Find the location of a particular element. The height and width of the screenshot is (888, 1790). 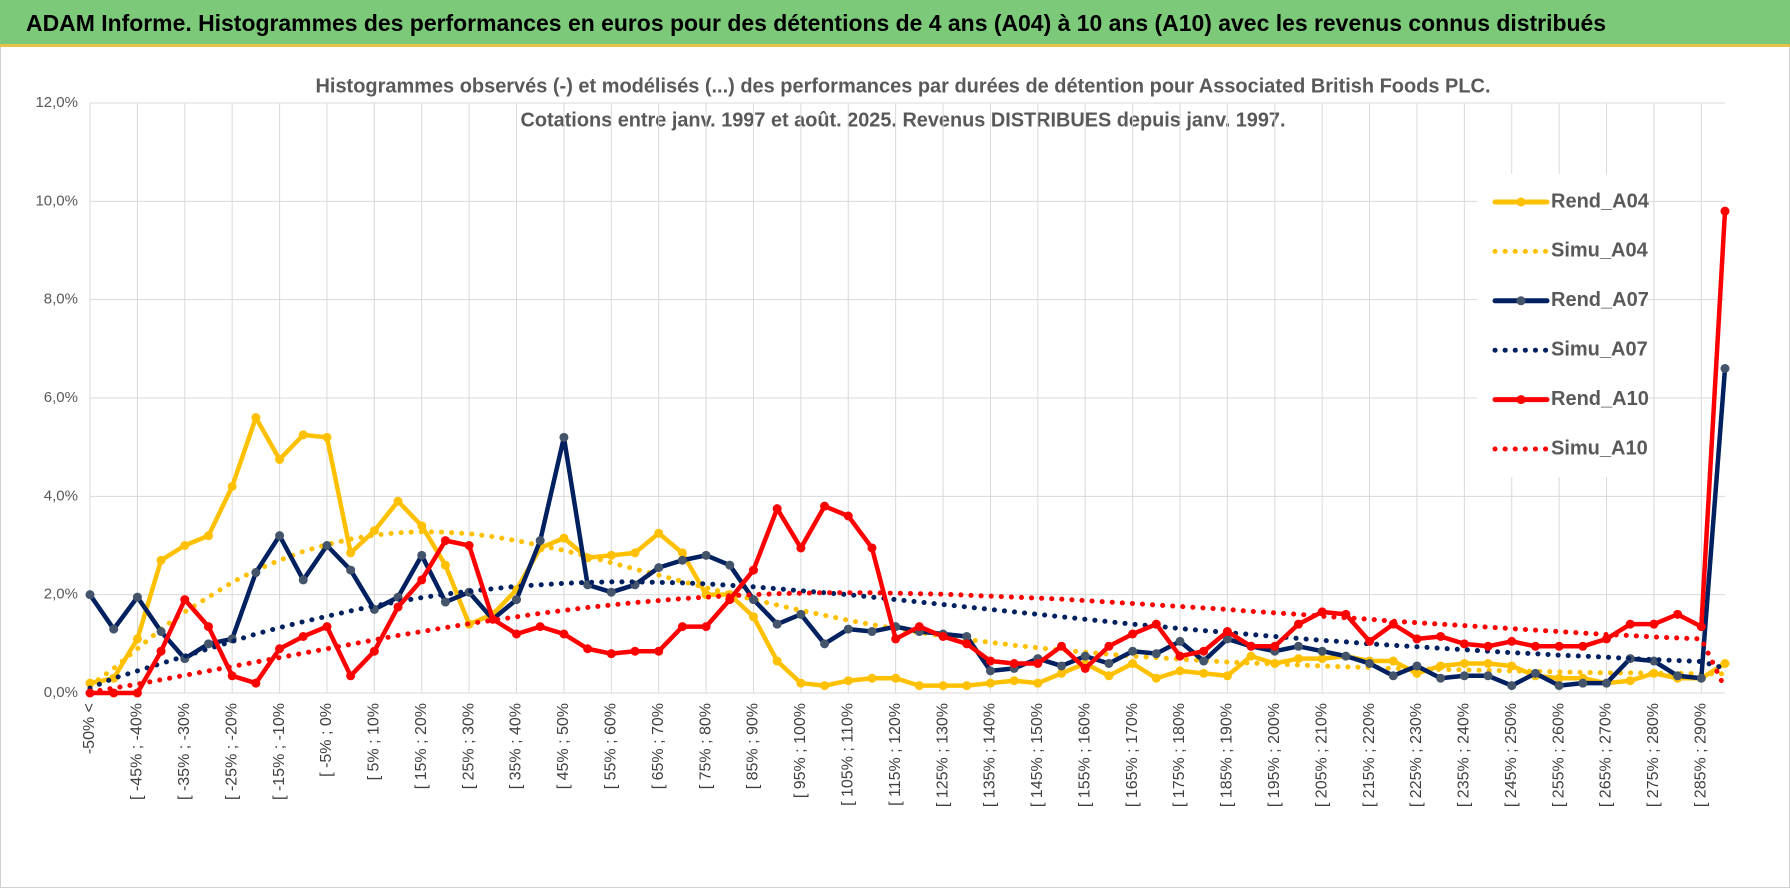

x-tick-label: [ 35% ; 40% is located at coordinates (516, 746).